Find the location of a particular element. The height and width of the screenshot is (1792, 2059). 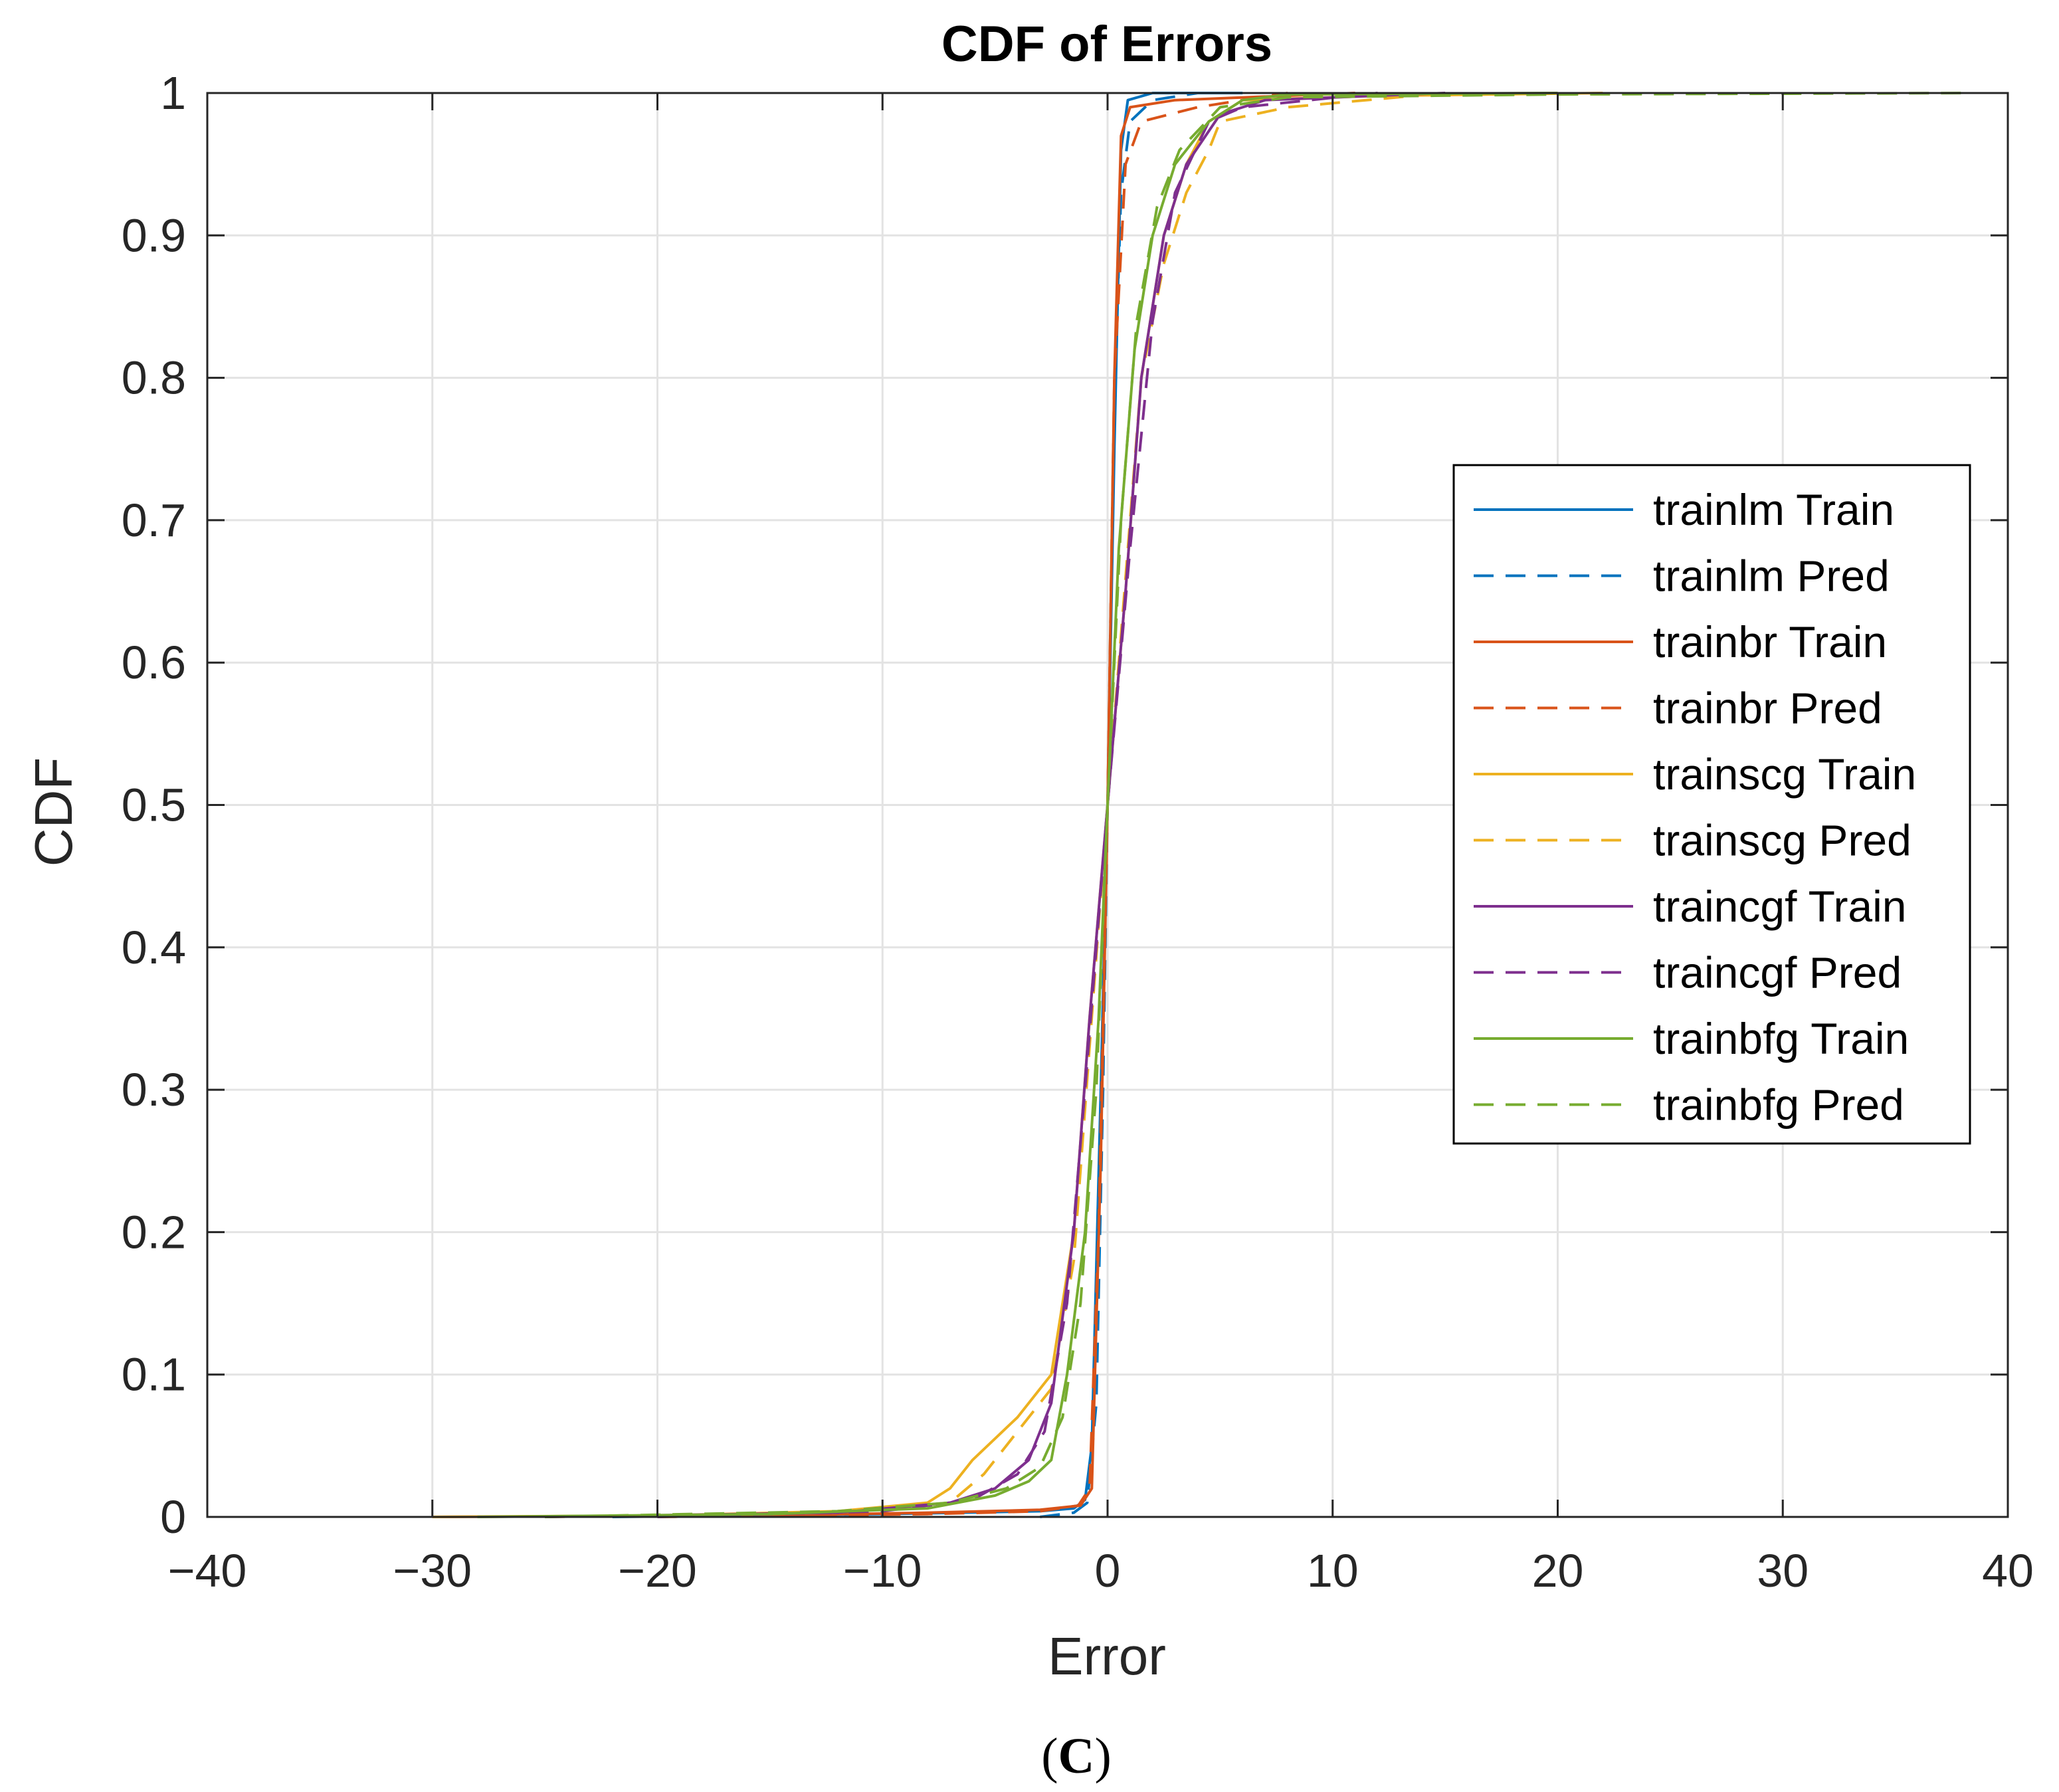

x-tick-label: −20 is located at coordinates (657, 1571).